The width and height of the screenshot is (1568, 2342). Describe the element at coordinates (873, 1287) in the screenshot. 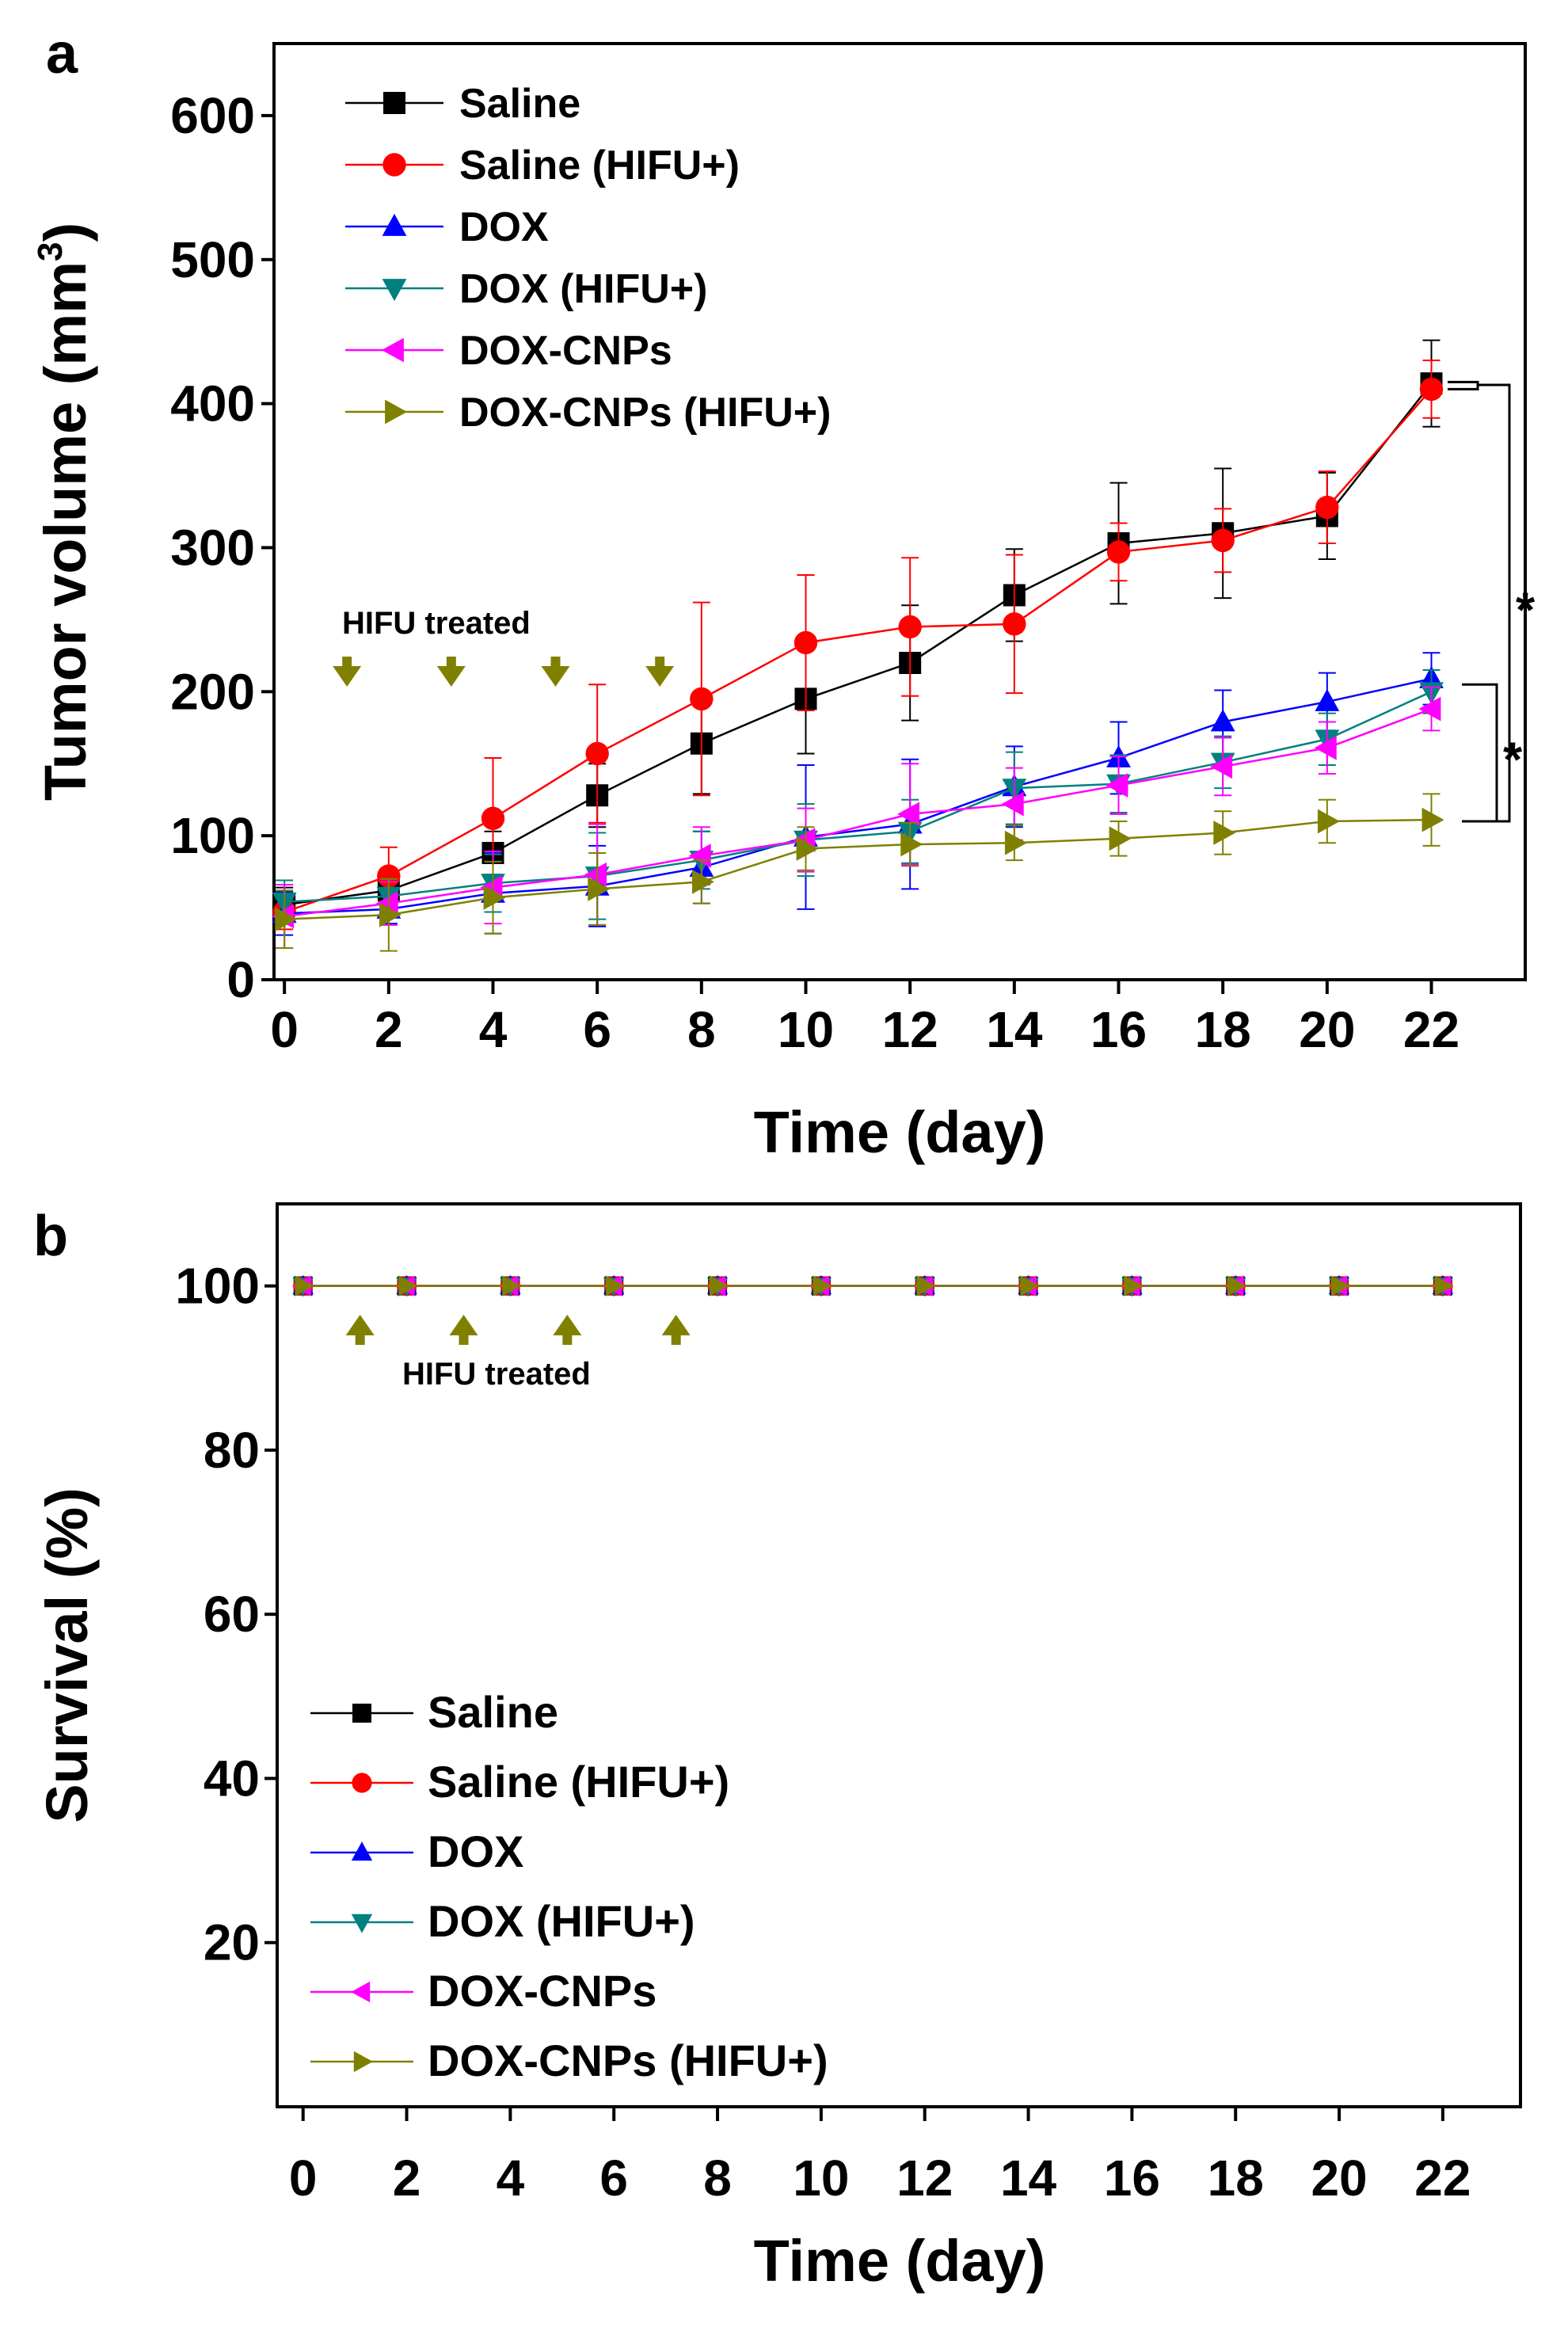

I see `series-dox-hifu` at that location.